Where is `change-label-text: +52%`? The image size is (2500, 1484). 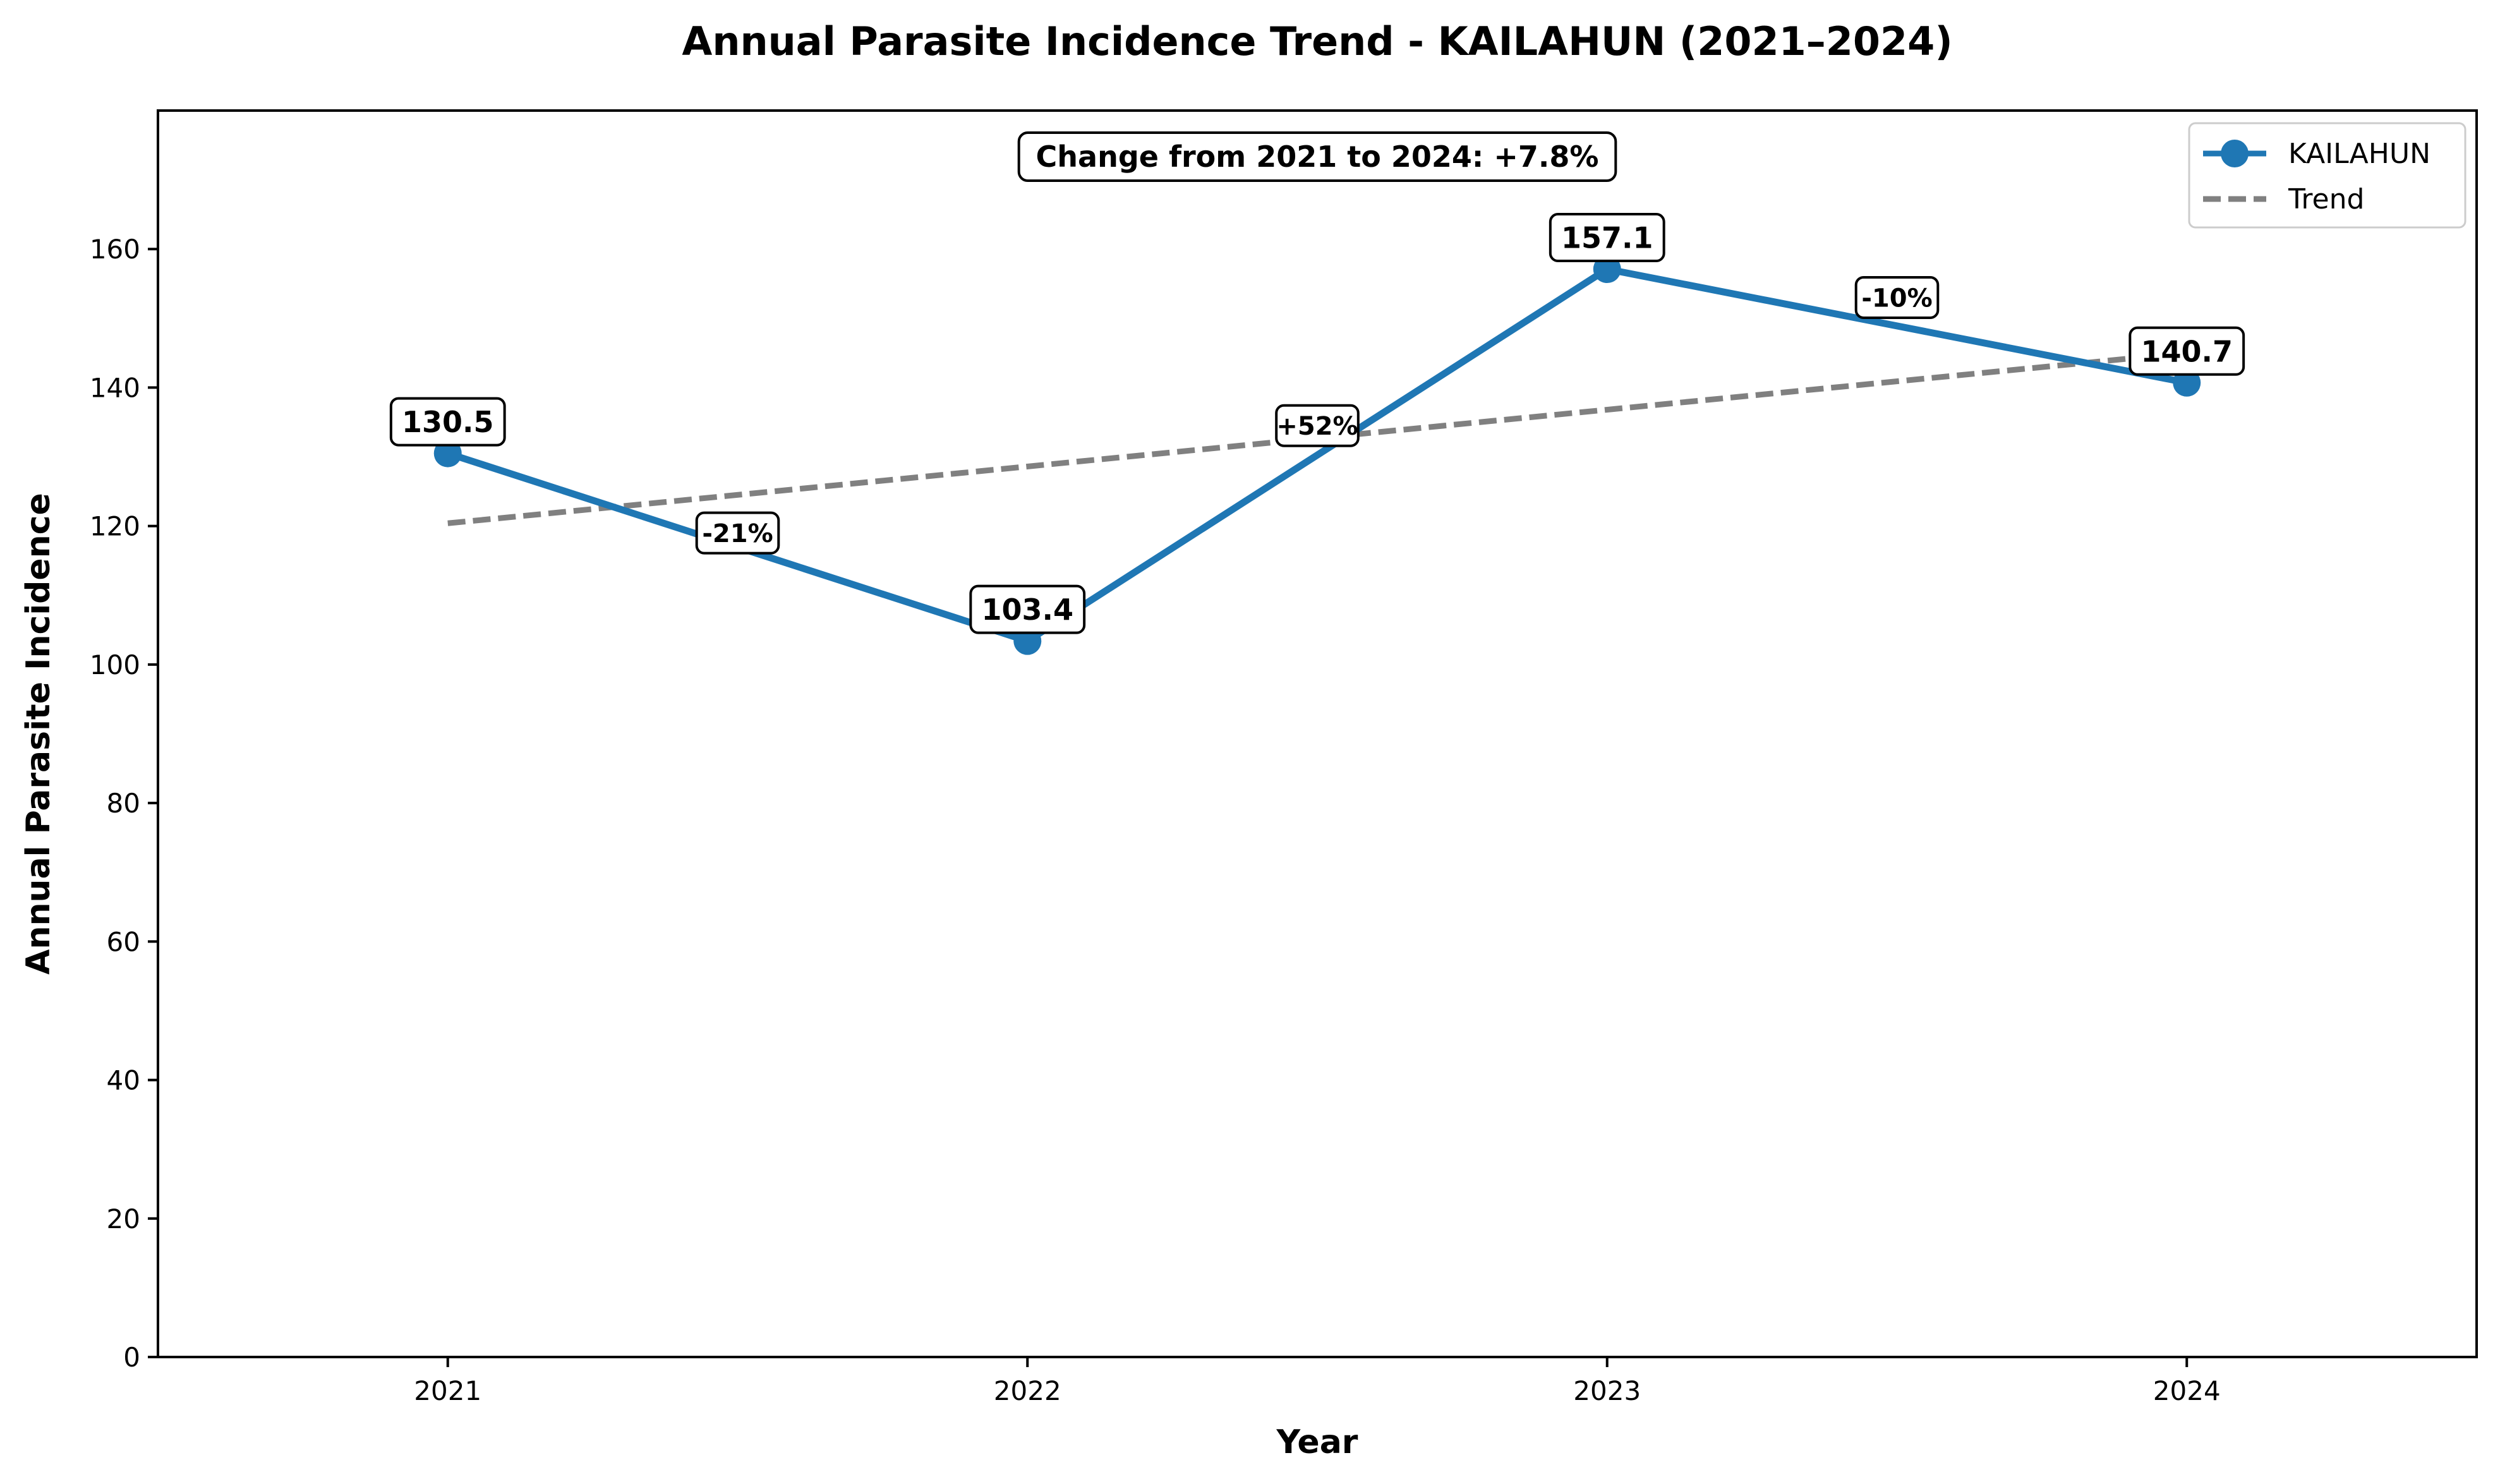
change-label-text: +52% is located at coordinates (1317, 426).